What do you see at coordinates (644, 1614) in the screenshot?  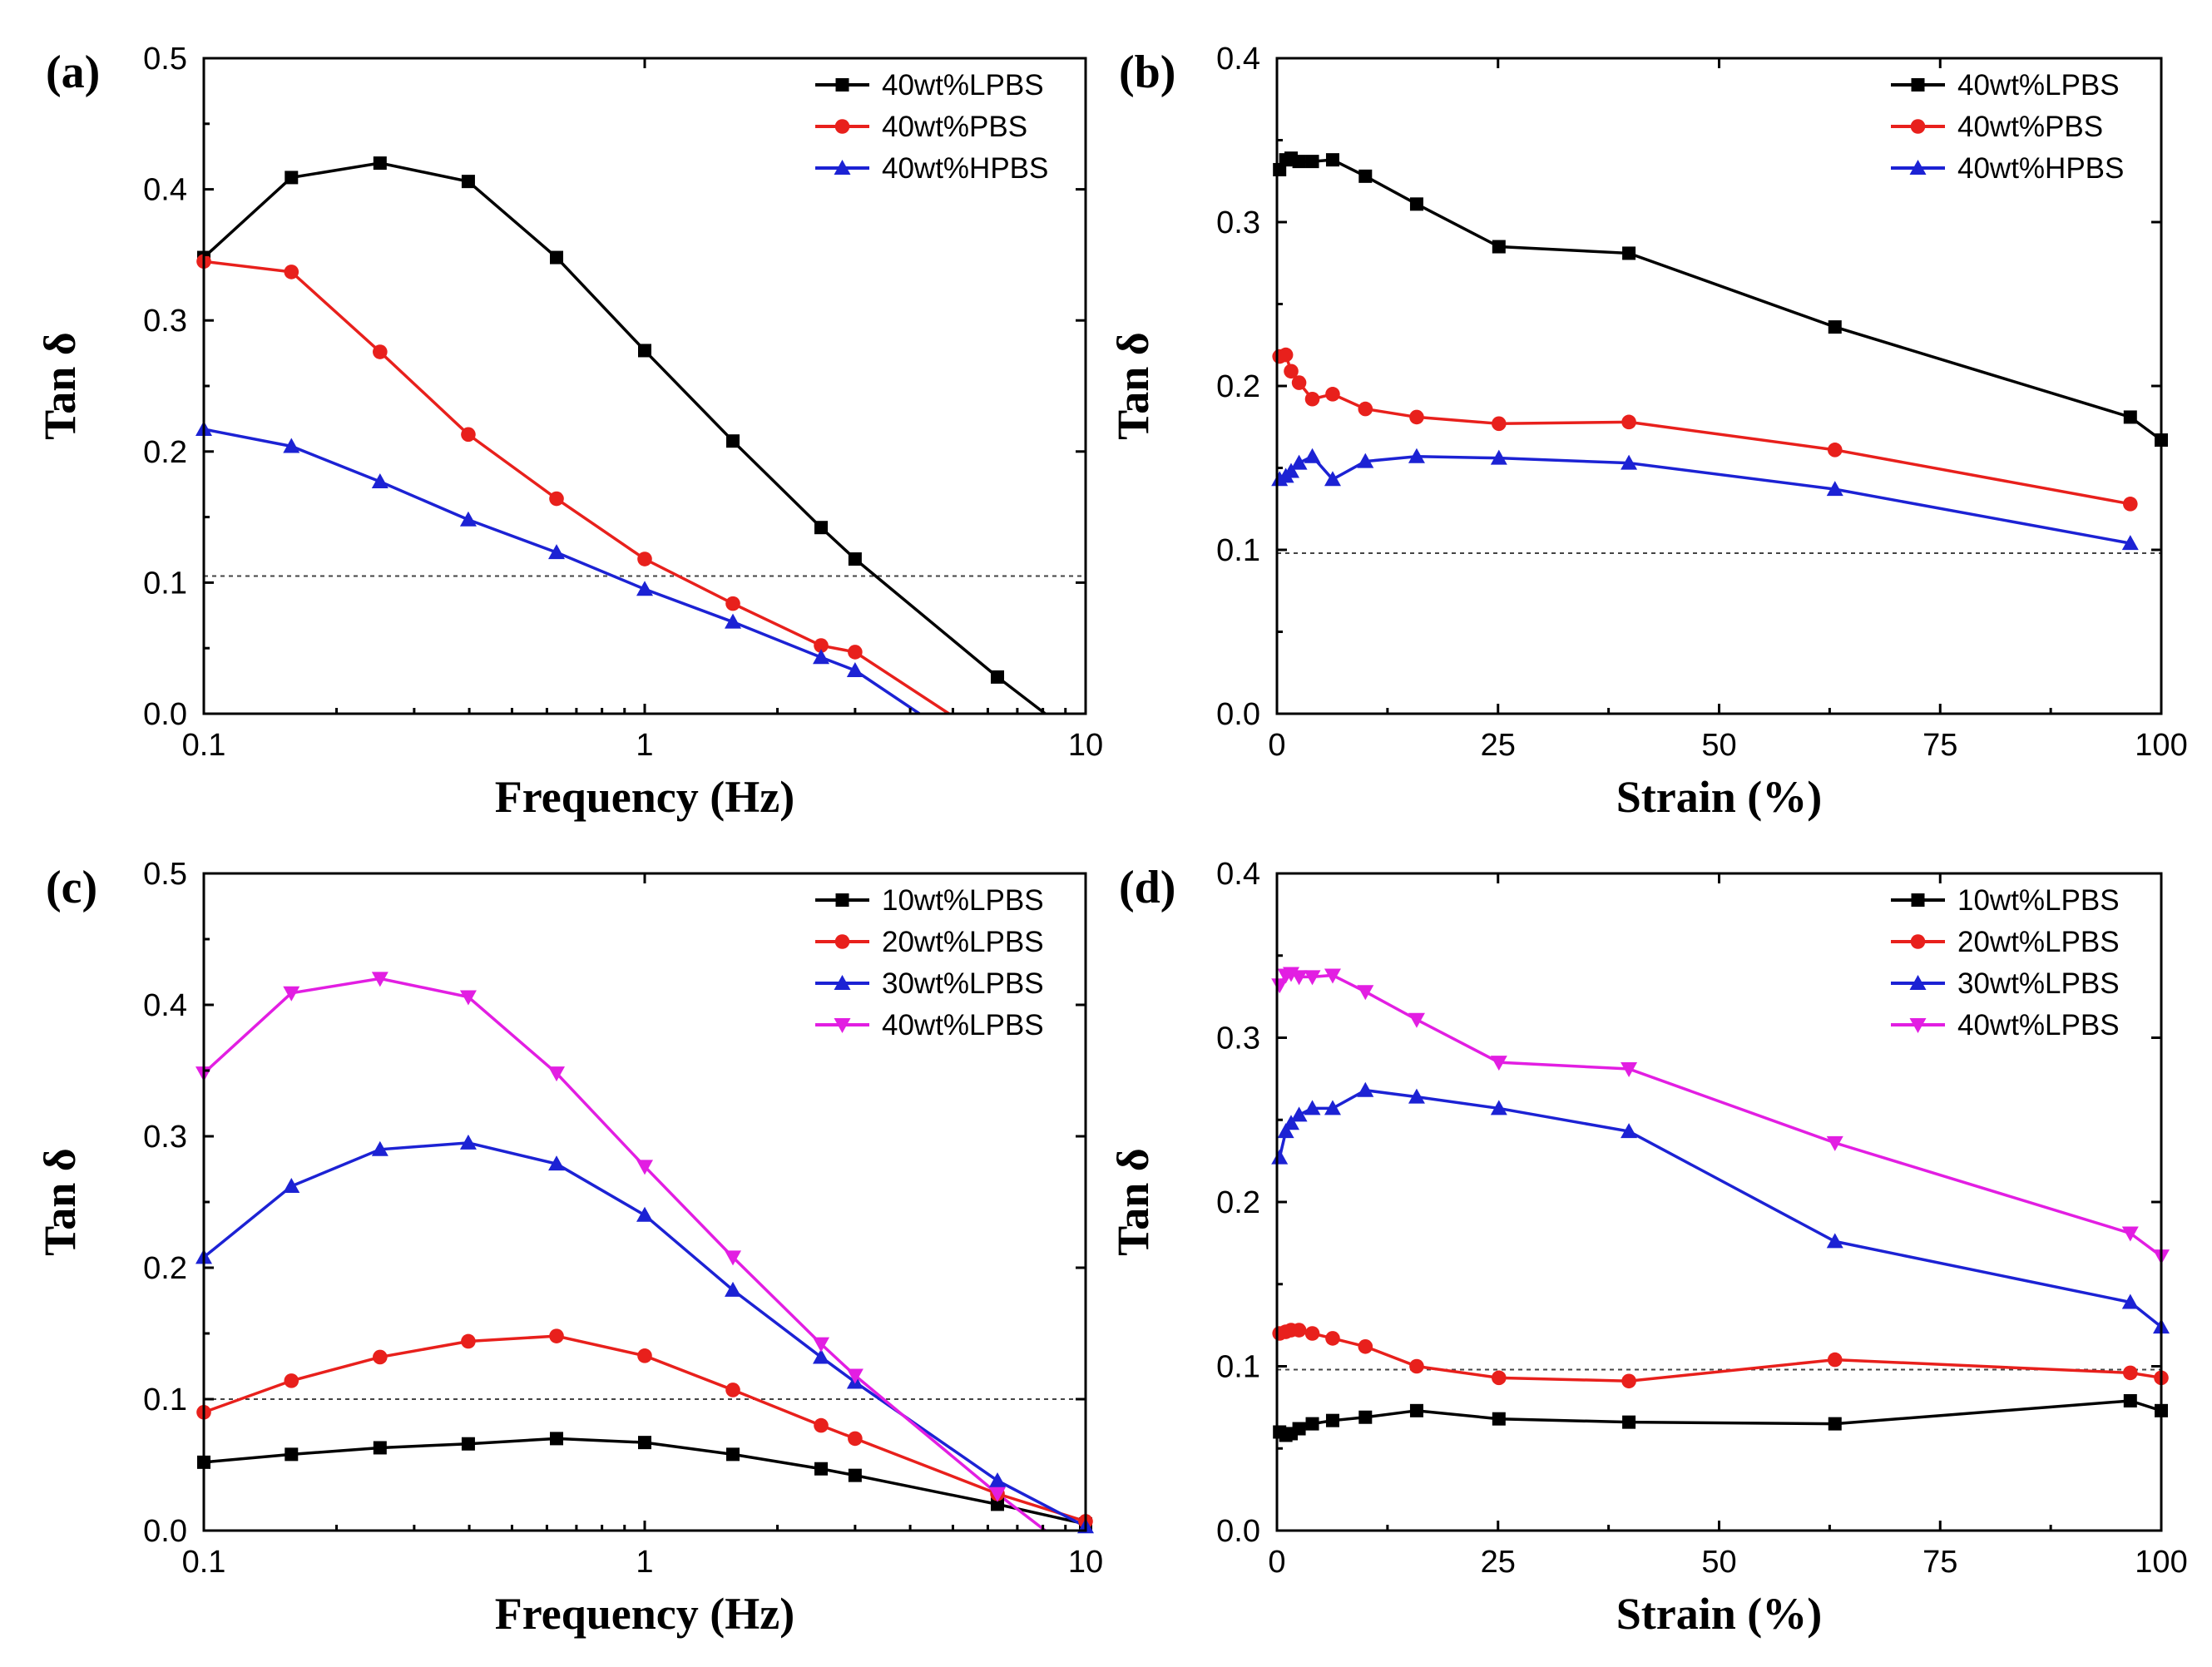 I see `x-axis-title: Frequency (Hz)` at bounding box center [644, 1614].